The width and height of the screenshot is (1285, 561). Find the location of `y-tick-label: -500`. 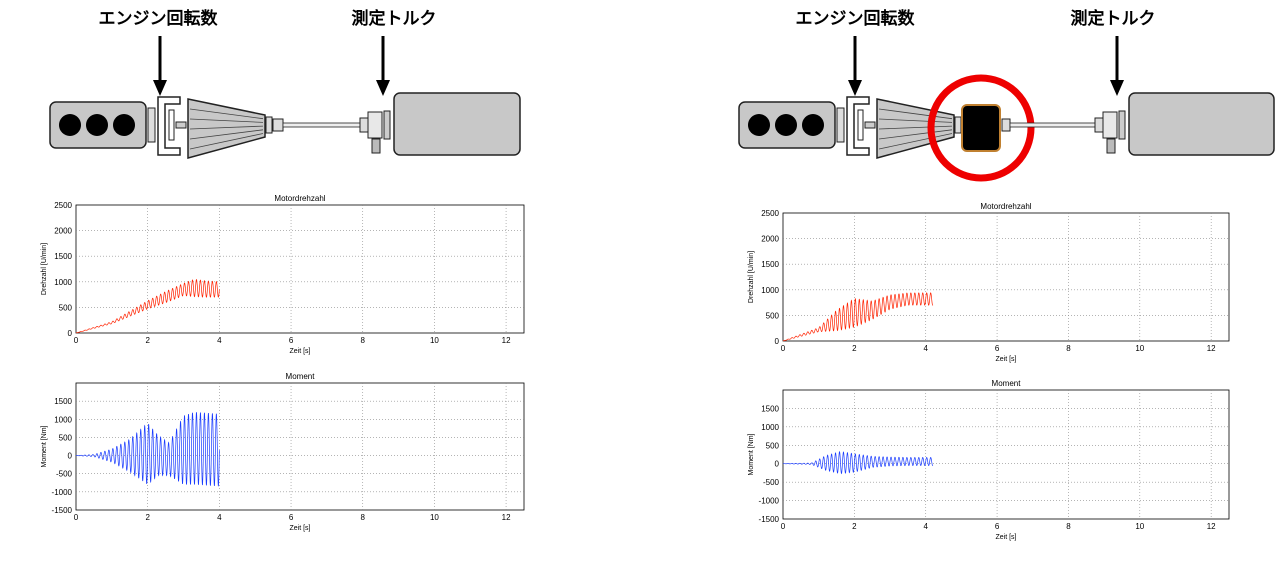

y-tick-label: -500 is located at coordinates (64, 474).